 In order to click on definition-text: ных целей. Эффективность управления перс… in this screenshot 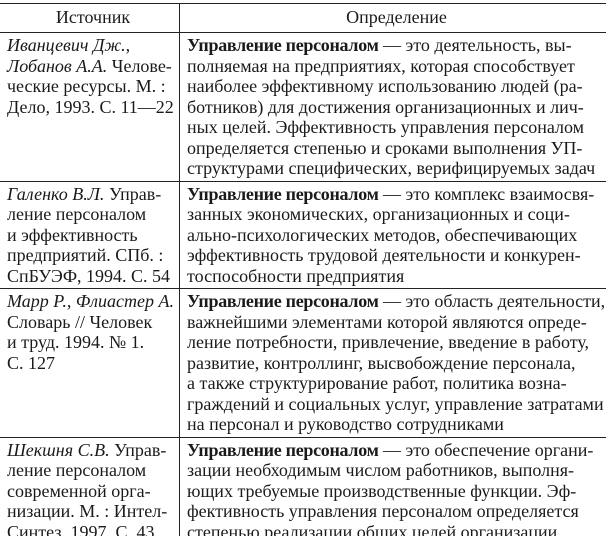, I will do `click(386, 127)`.